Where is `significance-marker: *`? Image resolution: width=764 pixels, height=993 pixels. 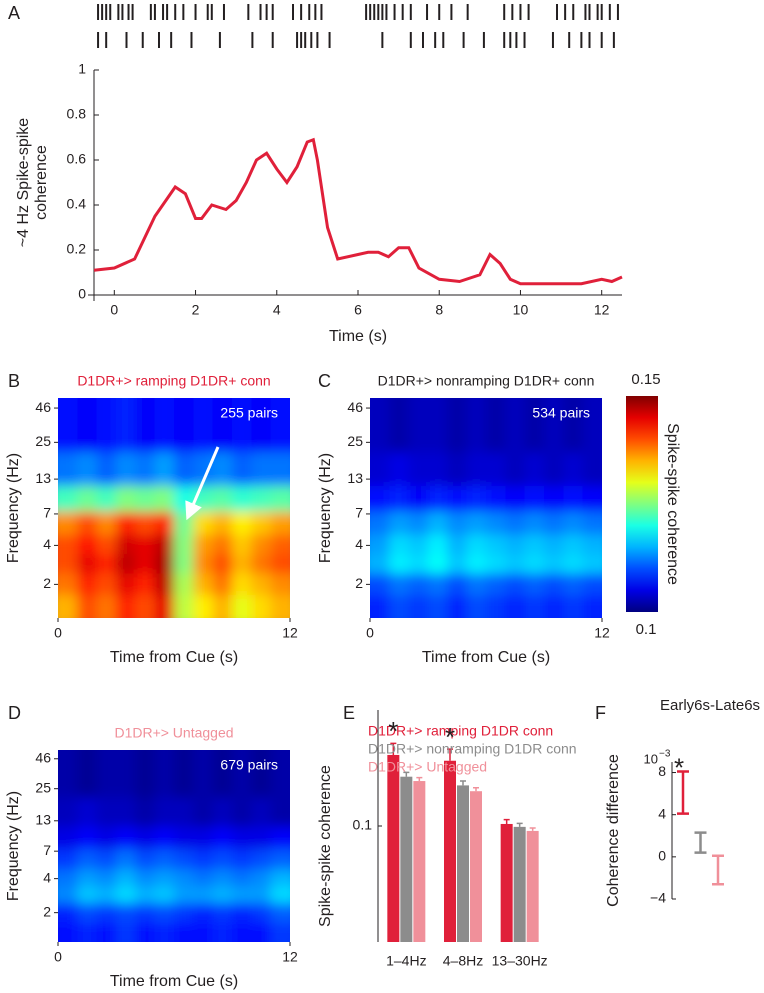 significance-marker: * is located at coordinates (679, 767).